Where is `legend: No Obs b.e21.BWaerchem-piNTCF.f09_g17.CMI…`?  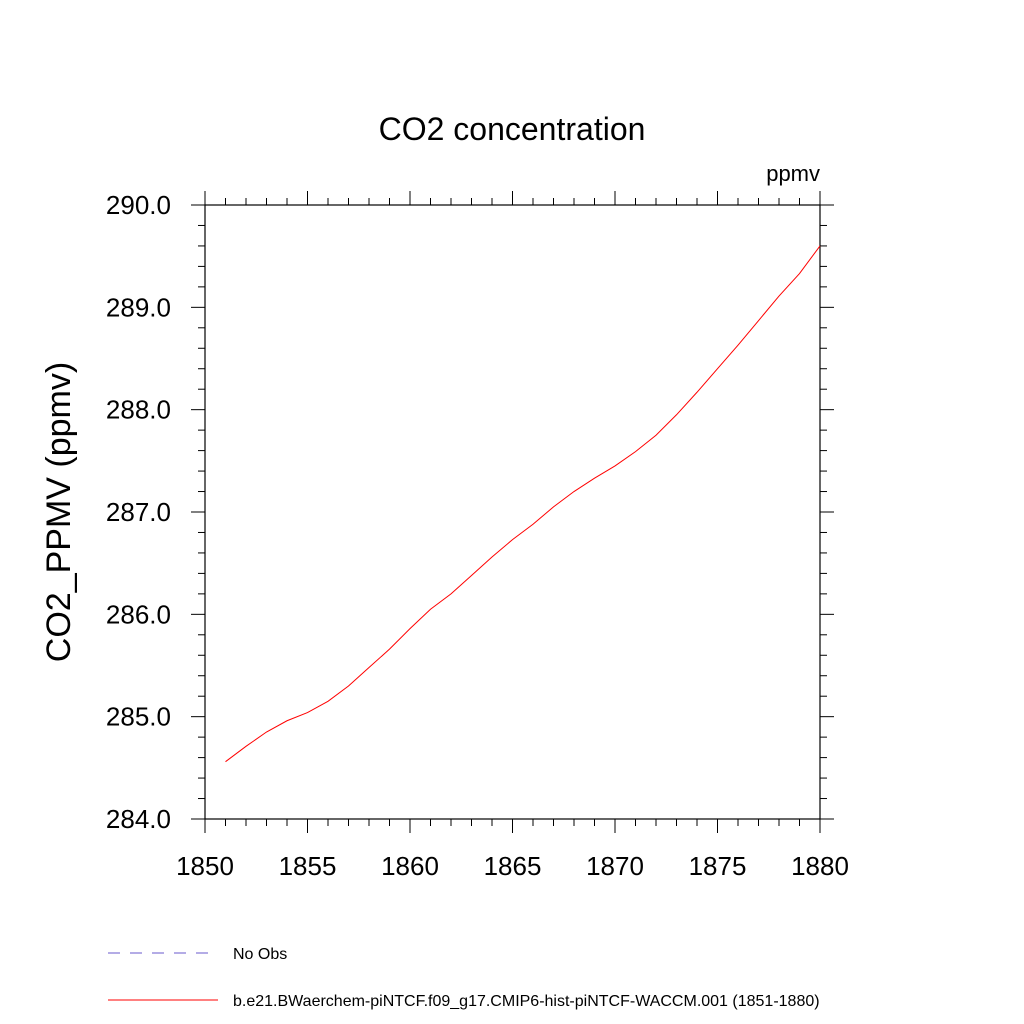
legend: No Obs b.e21.BWaerchem-piNTCF.f09_g17.CMI… is located at coordinates (464, 978).